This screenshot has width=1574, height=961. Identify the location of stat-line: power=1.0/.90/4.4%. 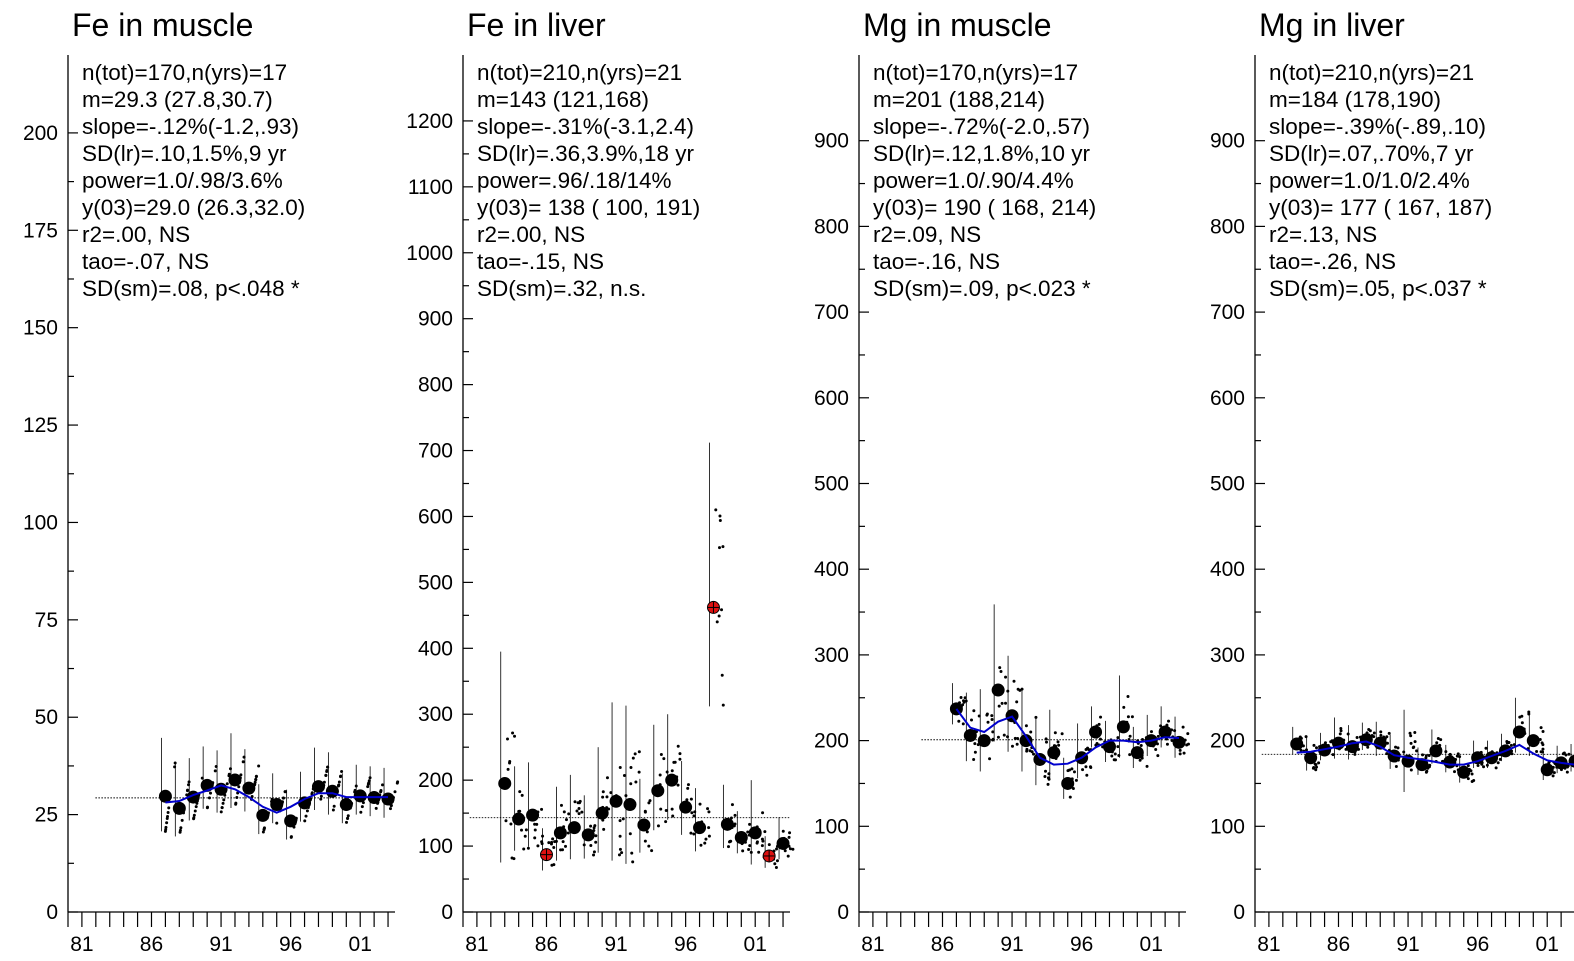
(973, 180).